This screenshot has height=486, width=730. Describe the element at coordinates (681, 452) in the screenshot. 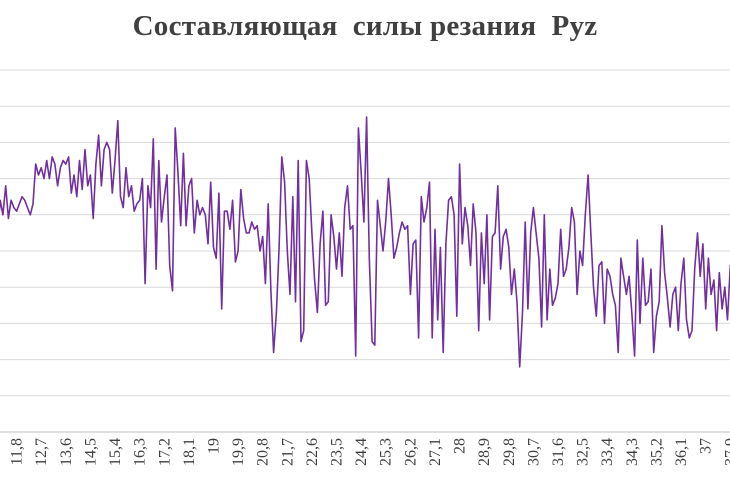

I see `x-tick-label: 36,1` at that location.